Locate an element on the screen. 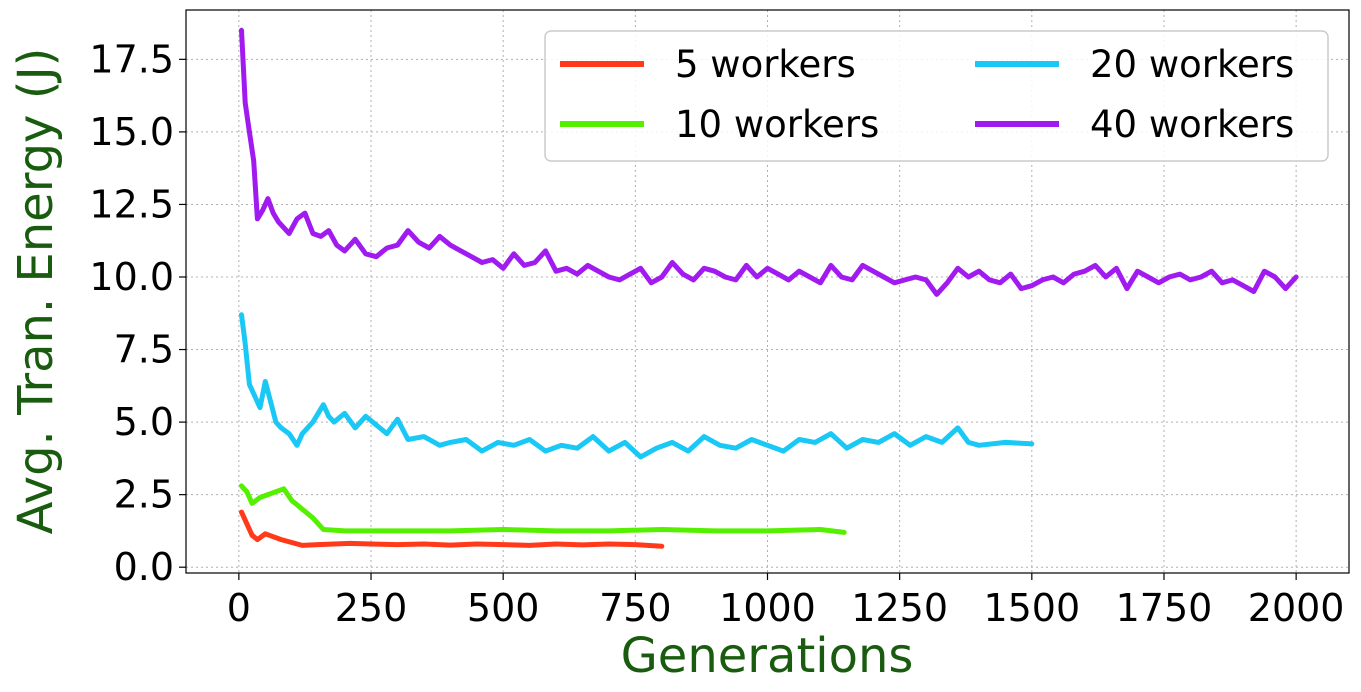 This screenshot has height=692, width=1361. legend-label: 5 workers is located at coordinates (765, 64).